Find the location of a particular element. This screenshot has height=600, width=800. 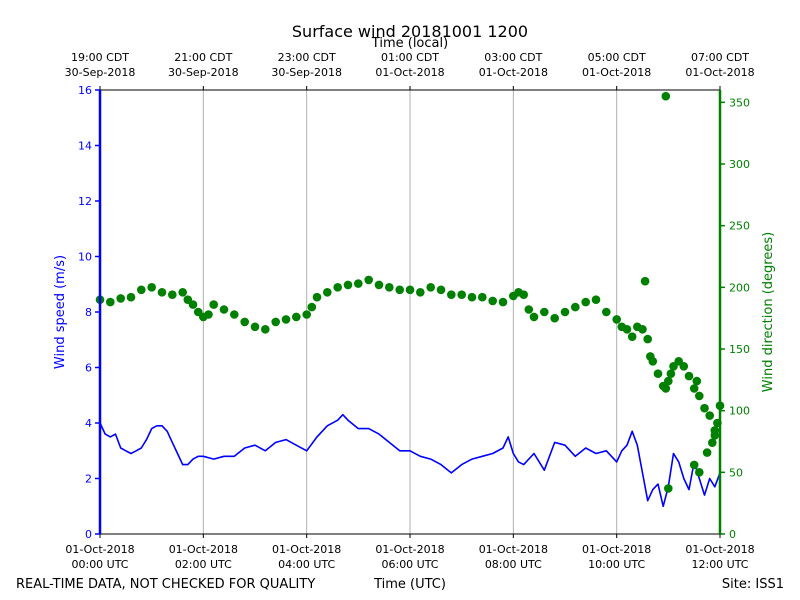

bottom-axis-title: Time (UTC) is located at coordinates (409, 584).